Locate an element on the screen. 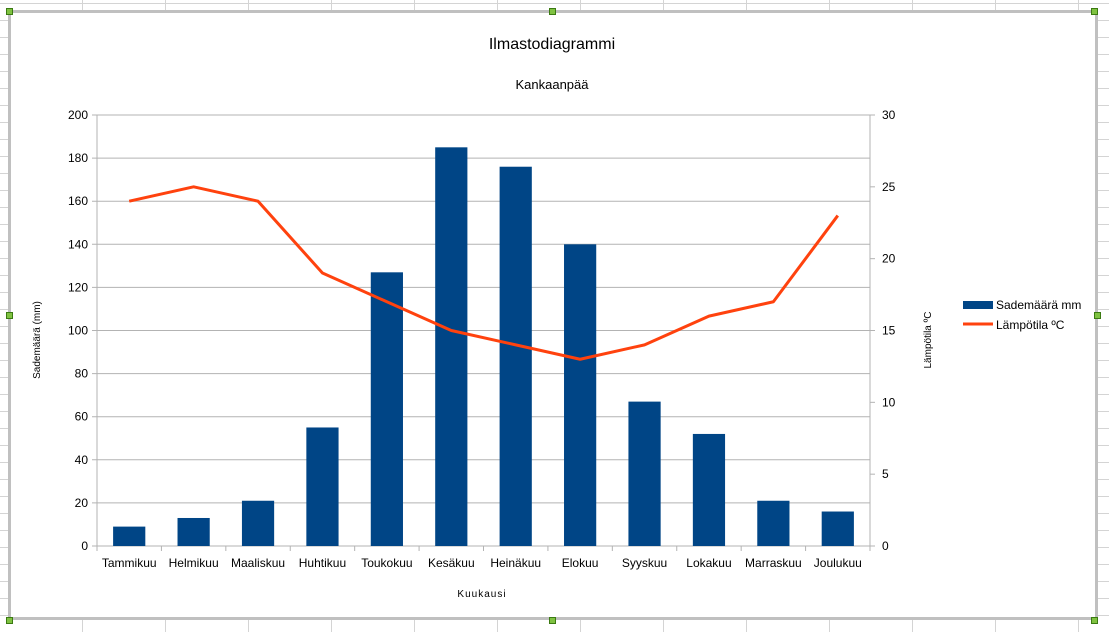 This screenshot has width=1109, height=632. y2-tick-label: 10 is located at coordinates (889, 402).